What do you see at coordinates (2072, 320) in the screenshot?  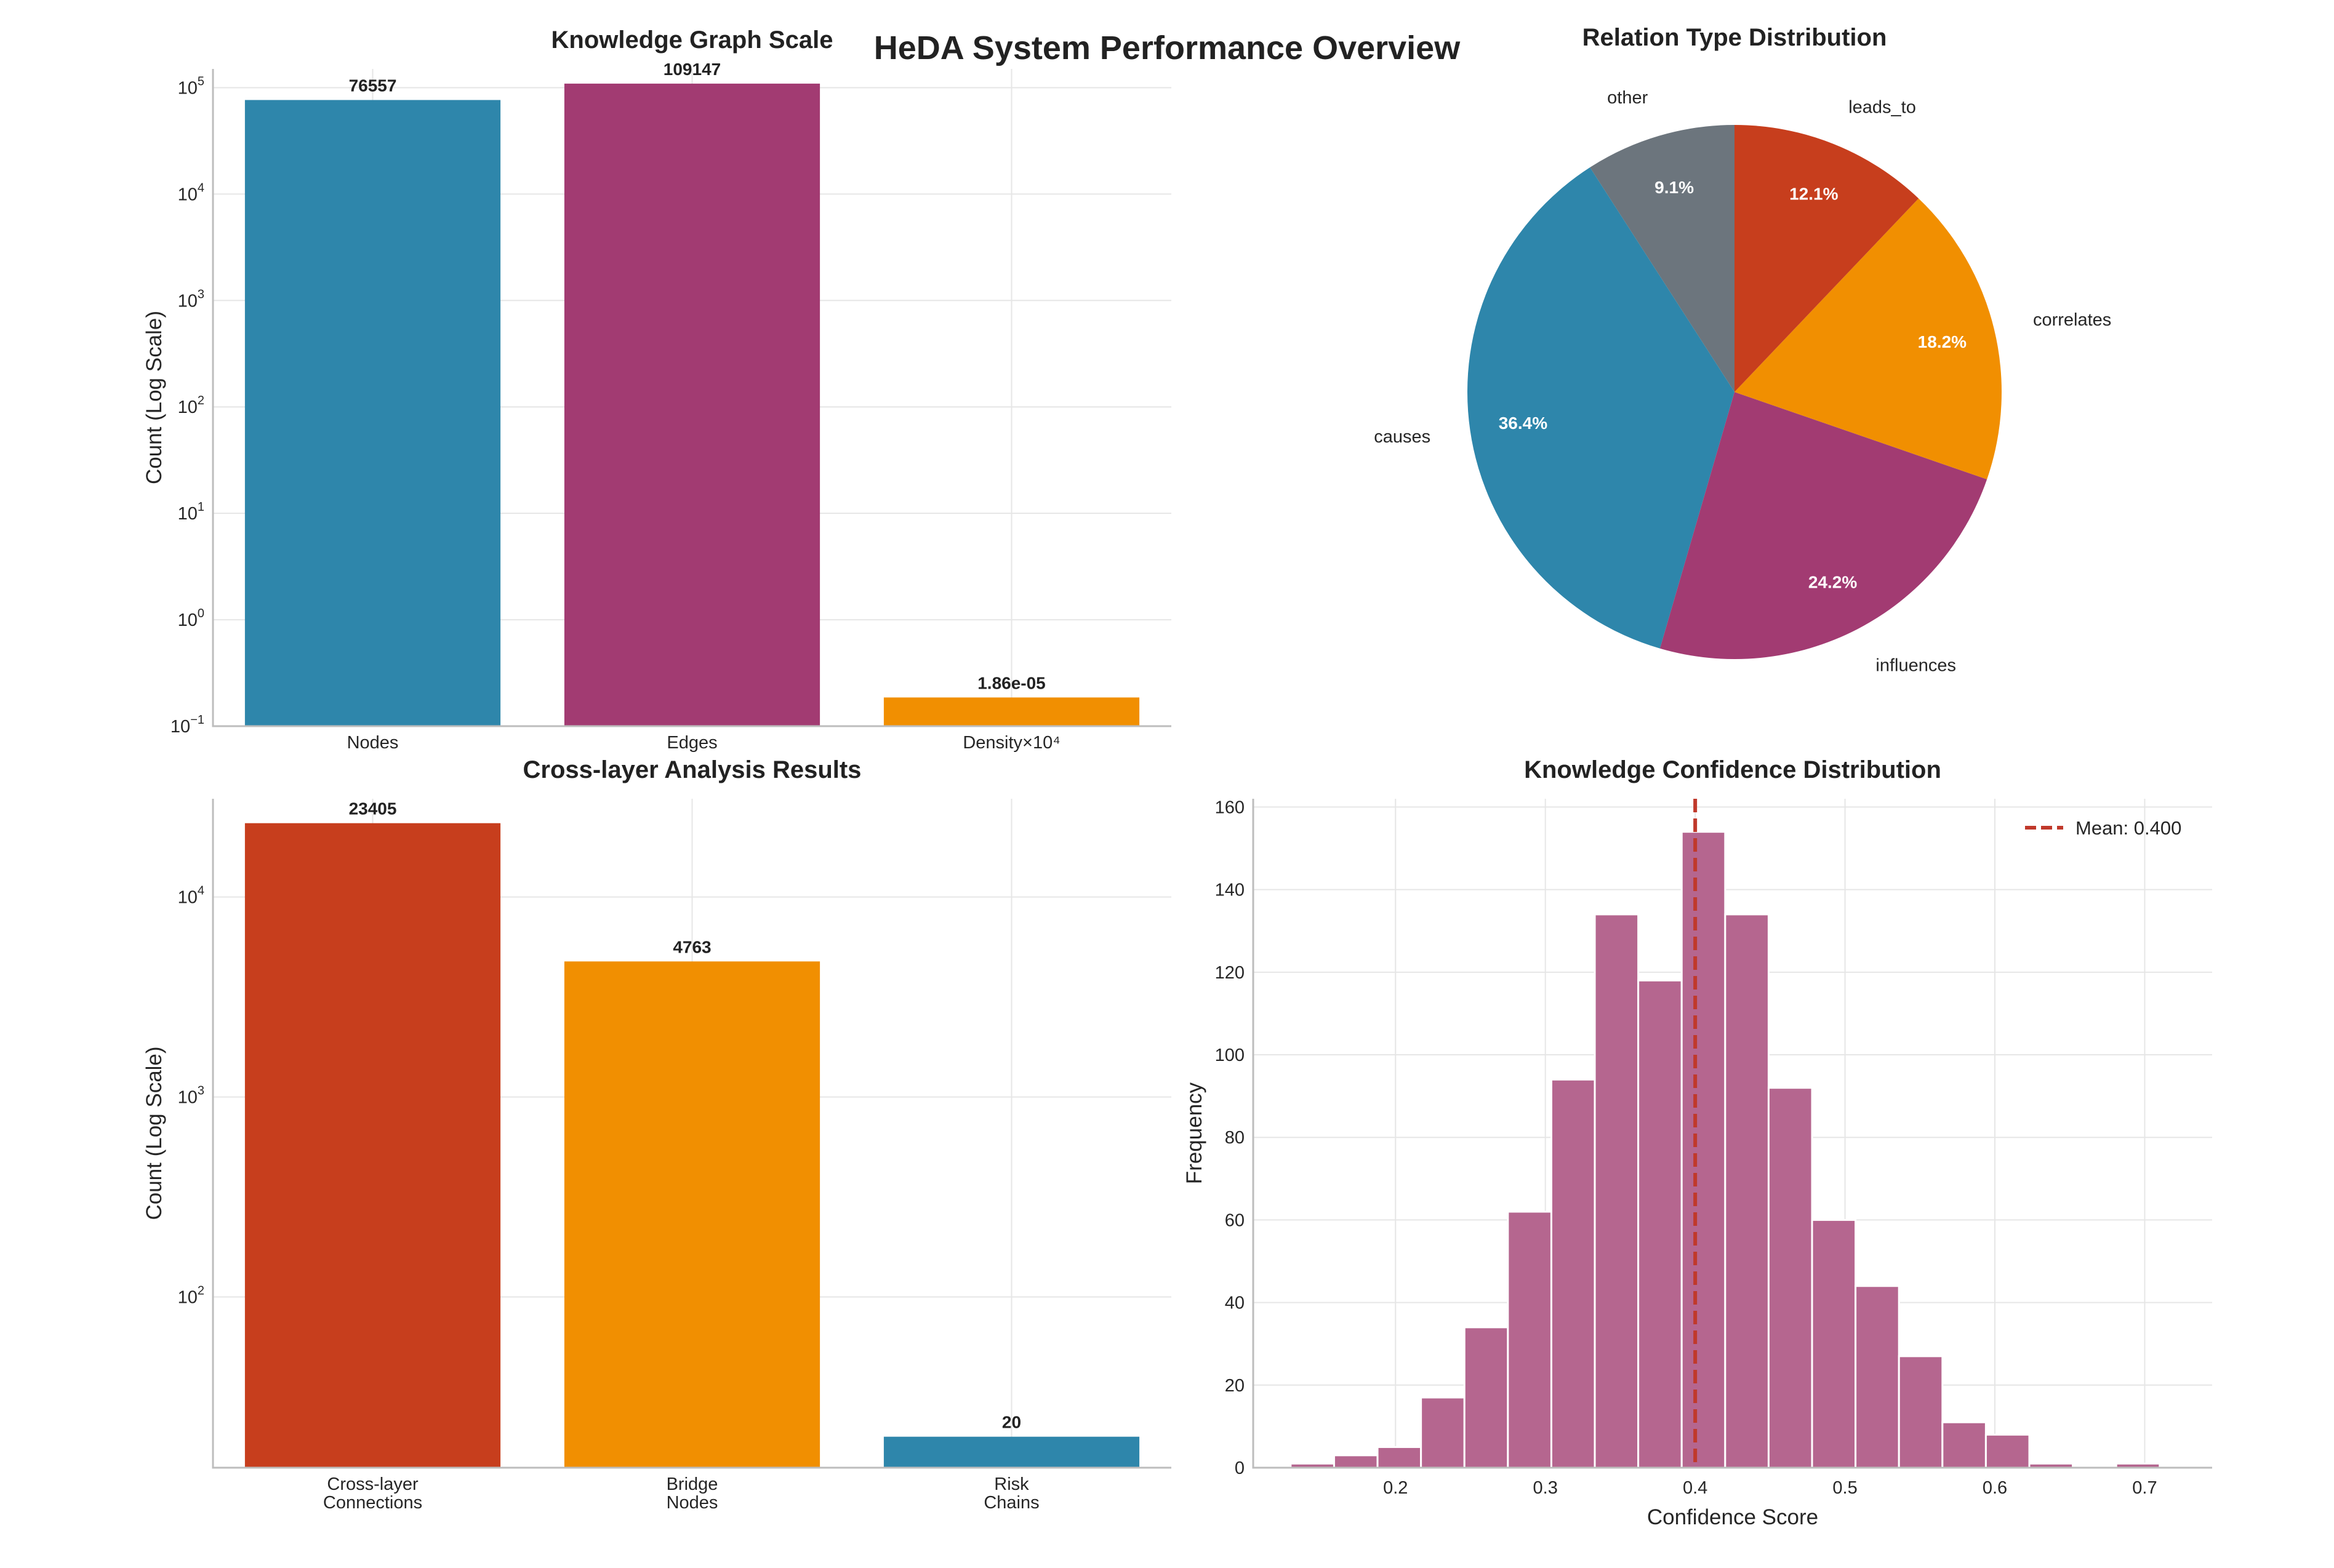 I see `pie-category-label: correlates` at bounding box center [2072, 320].